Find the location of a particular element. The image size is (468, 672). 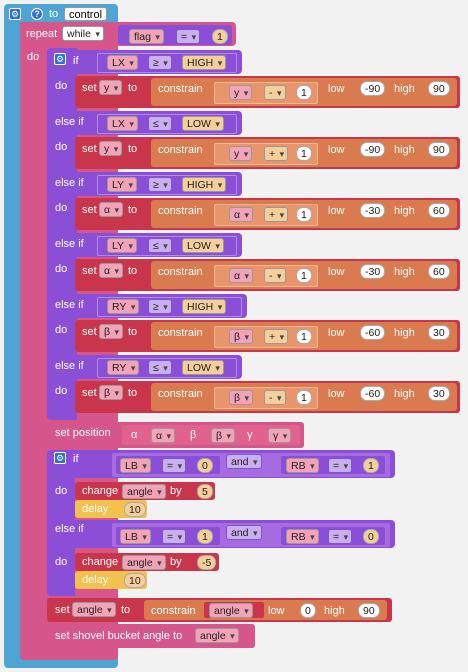

gamma-var-dropdown: γ is located at coordinates (280, 436).